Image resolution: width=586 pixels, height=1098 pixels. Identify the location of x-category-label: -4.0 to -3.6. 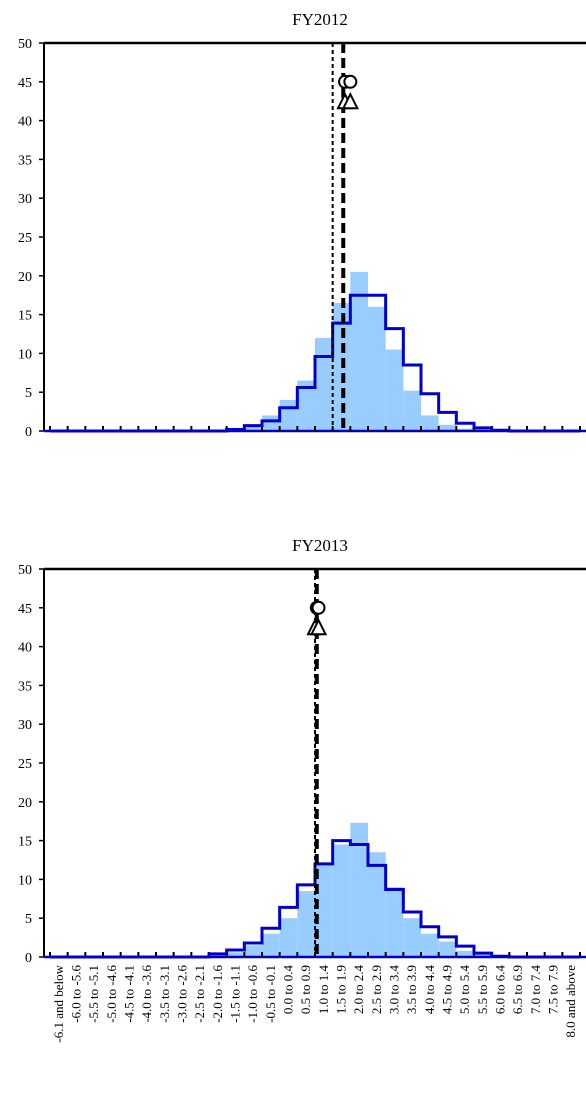
(146, 994).